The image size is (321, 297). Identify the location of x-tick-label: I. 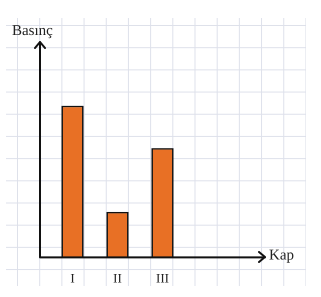
(72, 278).